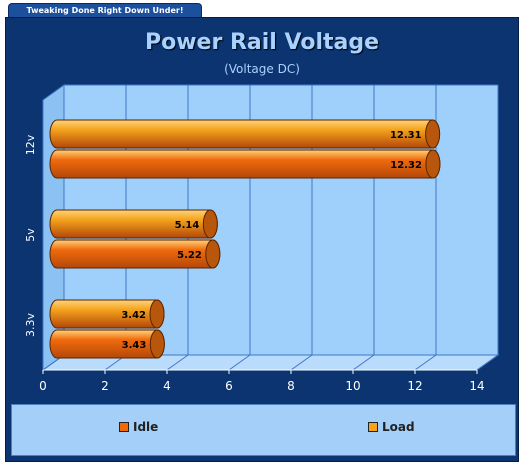 The height and width of the screenshot is (467, 524). What do you see at coordinates (262, 42) in the screenshot?
I see `chart-title: Power Rail Voltage` at bounding box center [262, 42].